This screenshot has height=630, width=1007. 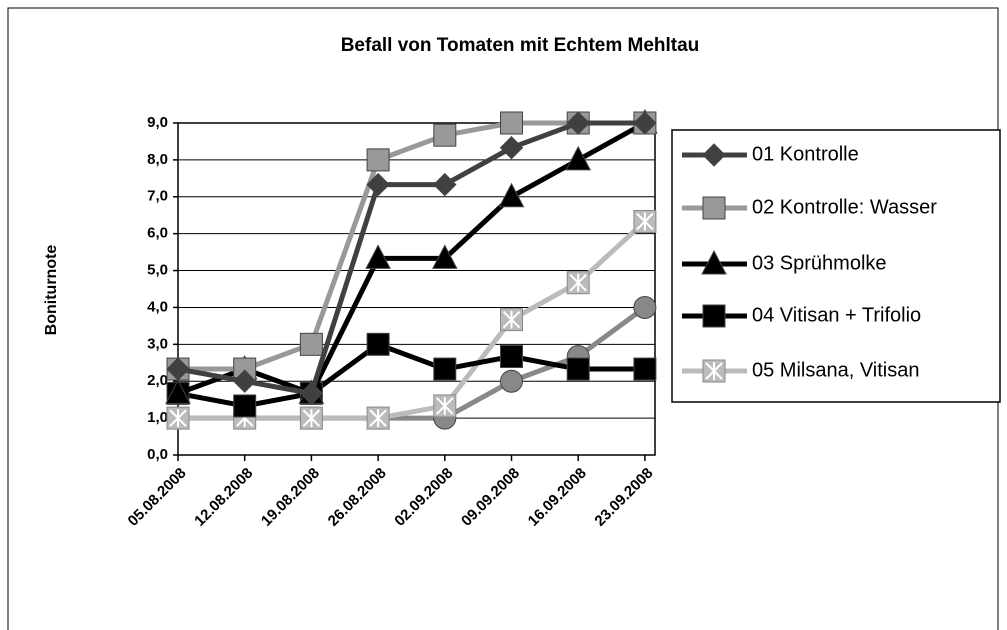 I want to click on chart-title: Befall von Tomaten mit Echtem Mehltau, so click(x=520, y=45).